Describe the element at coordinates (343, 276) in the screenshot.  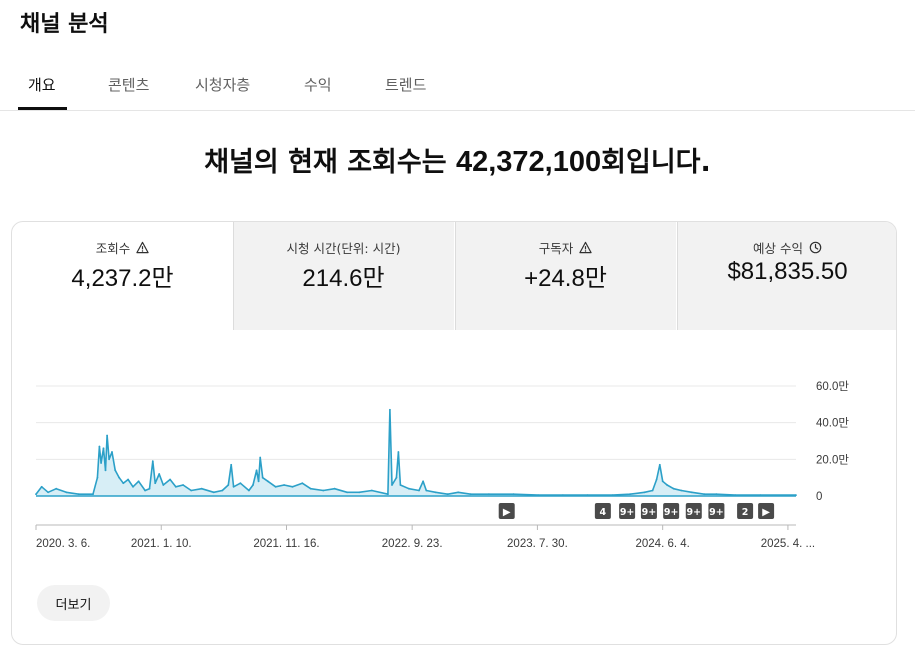
I see `metric-tab-watch-time: 시청 시간(단위: 시간) 214.6만` at that location.